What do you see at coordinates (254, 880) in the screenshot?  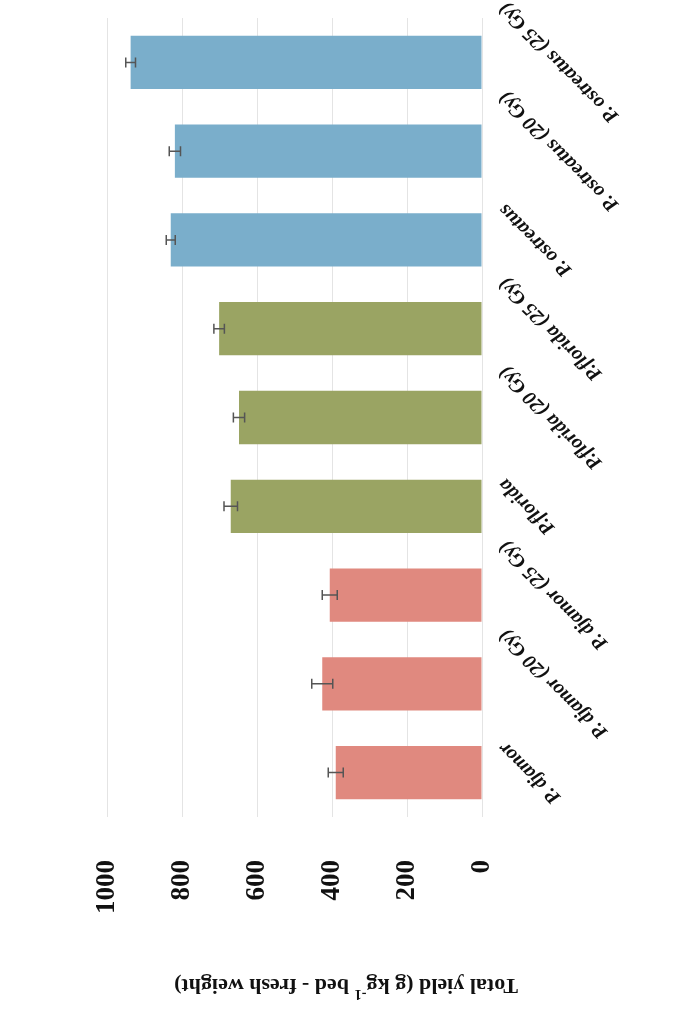 I see `x-tick-label: 600` at bounding box center [254, 880].